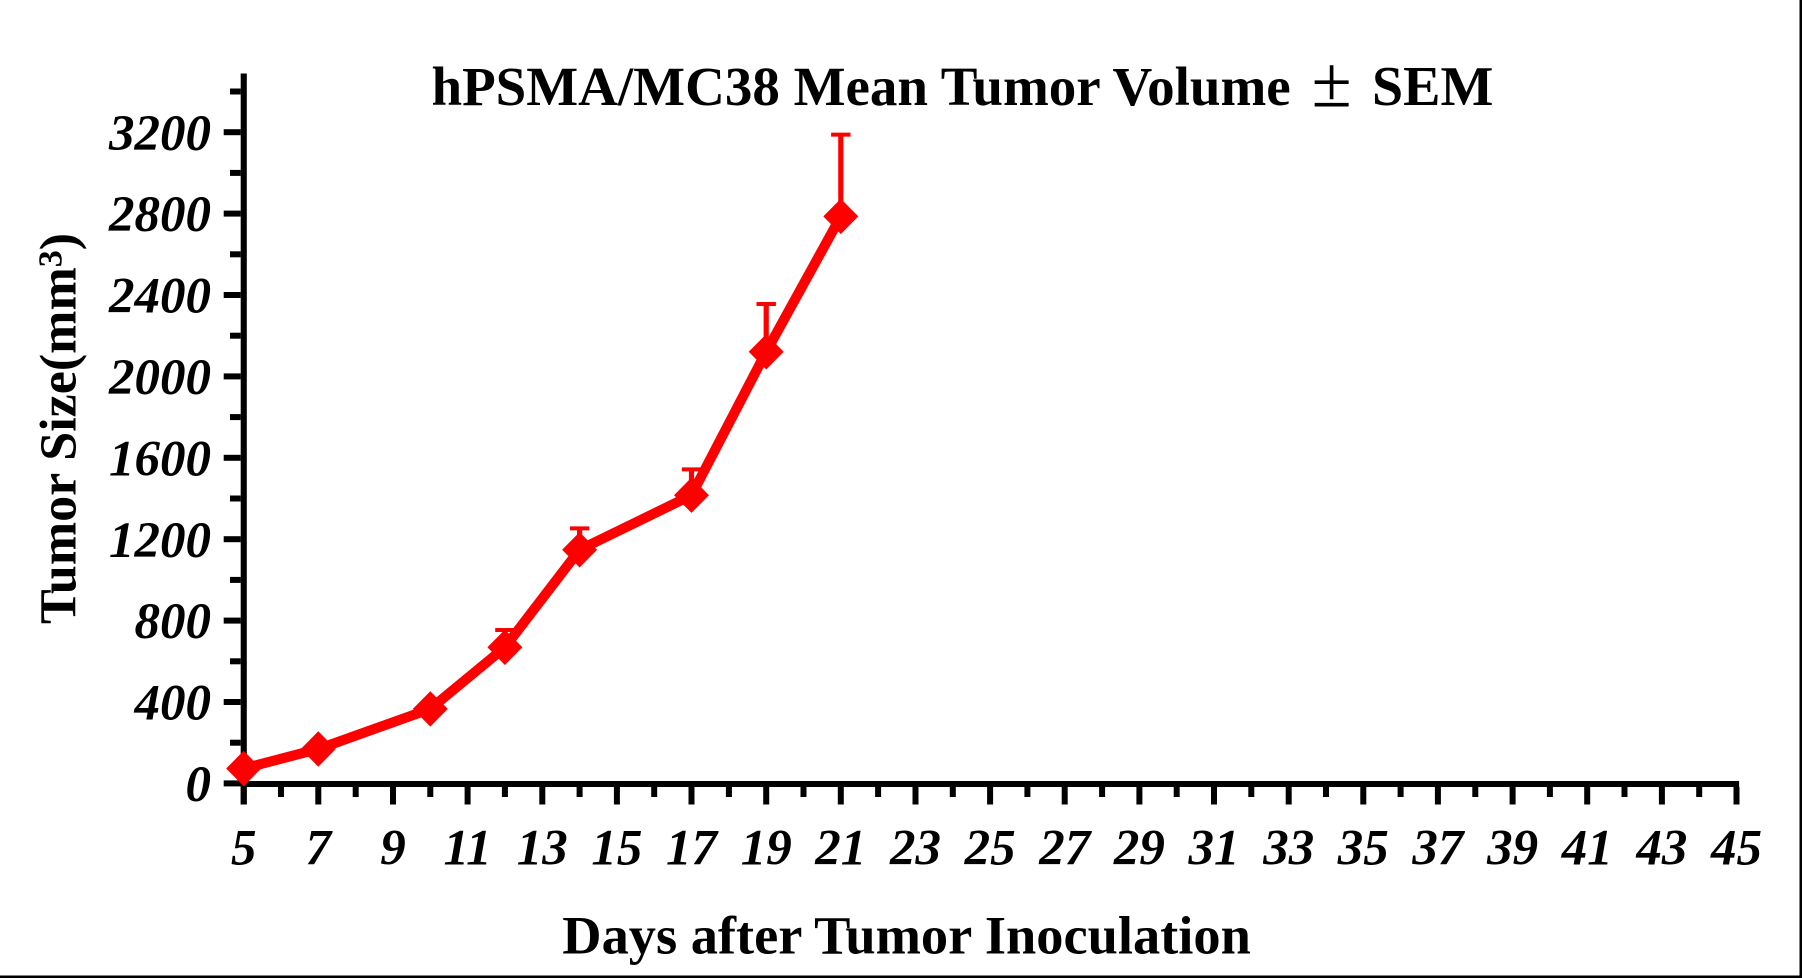 Image resolution: width=1802 pixels, height=978 pixels. Describe the element at coordinates (1065, 849) in the screenshot. I see `svg-text: 27` at that location.